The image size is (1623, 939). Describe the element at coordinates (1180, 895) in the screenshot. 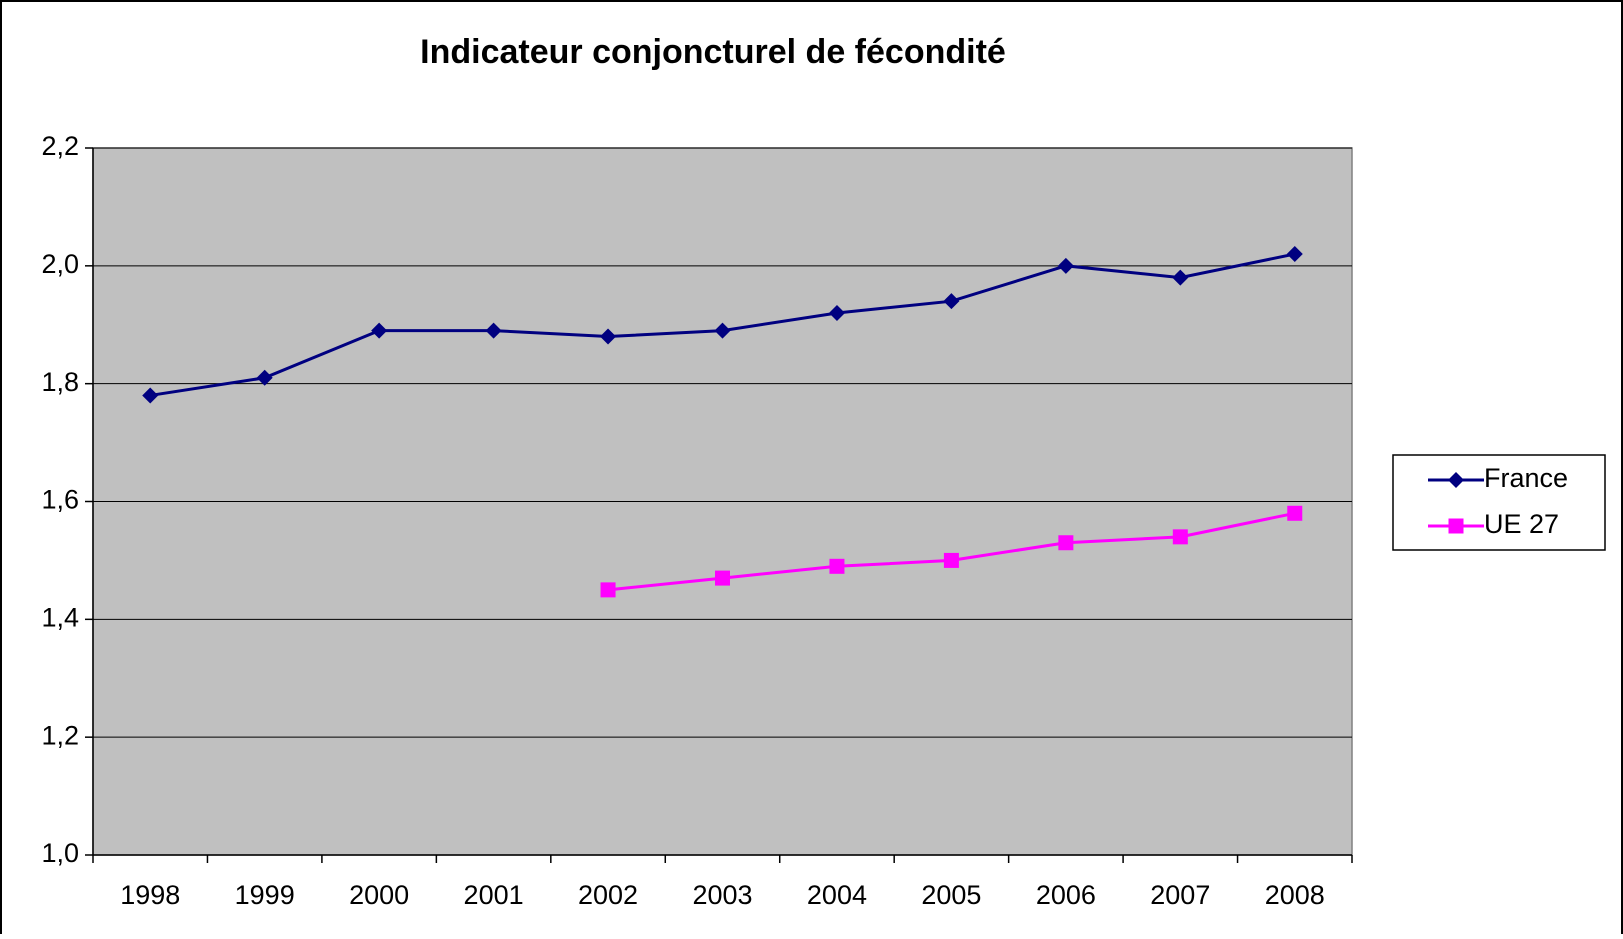

I see `x-tick-label: 2007` at that location.